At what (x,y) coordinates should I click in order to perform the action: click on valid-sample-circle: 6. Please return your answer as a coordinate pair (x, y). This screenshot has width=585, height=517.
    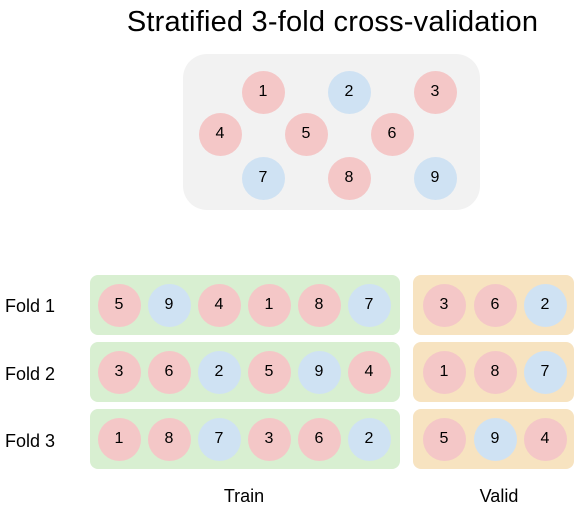
    Looking at the image, I should click on (495, 305).